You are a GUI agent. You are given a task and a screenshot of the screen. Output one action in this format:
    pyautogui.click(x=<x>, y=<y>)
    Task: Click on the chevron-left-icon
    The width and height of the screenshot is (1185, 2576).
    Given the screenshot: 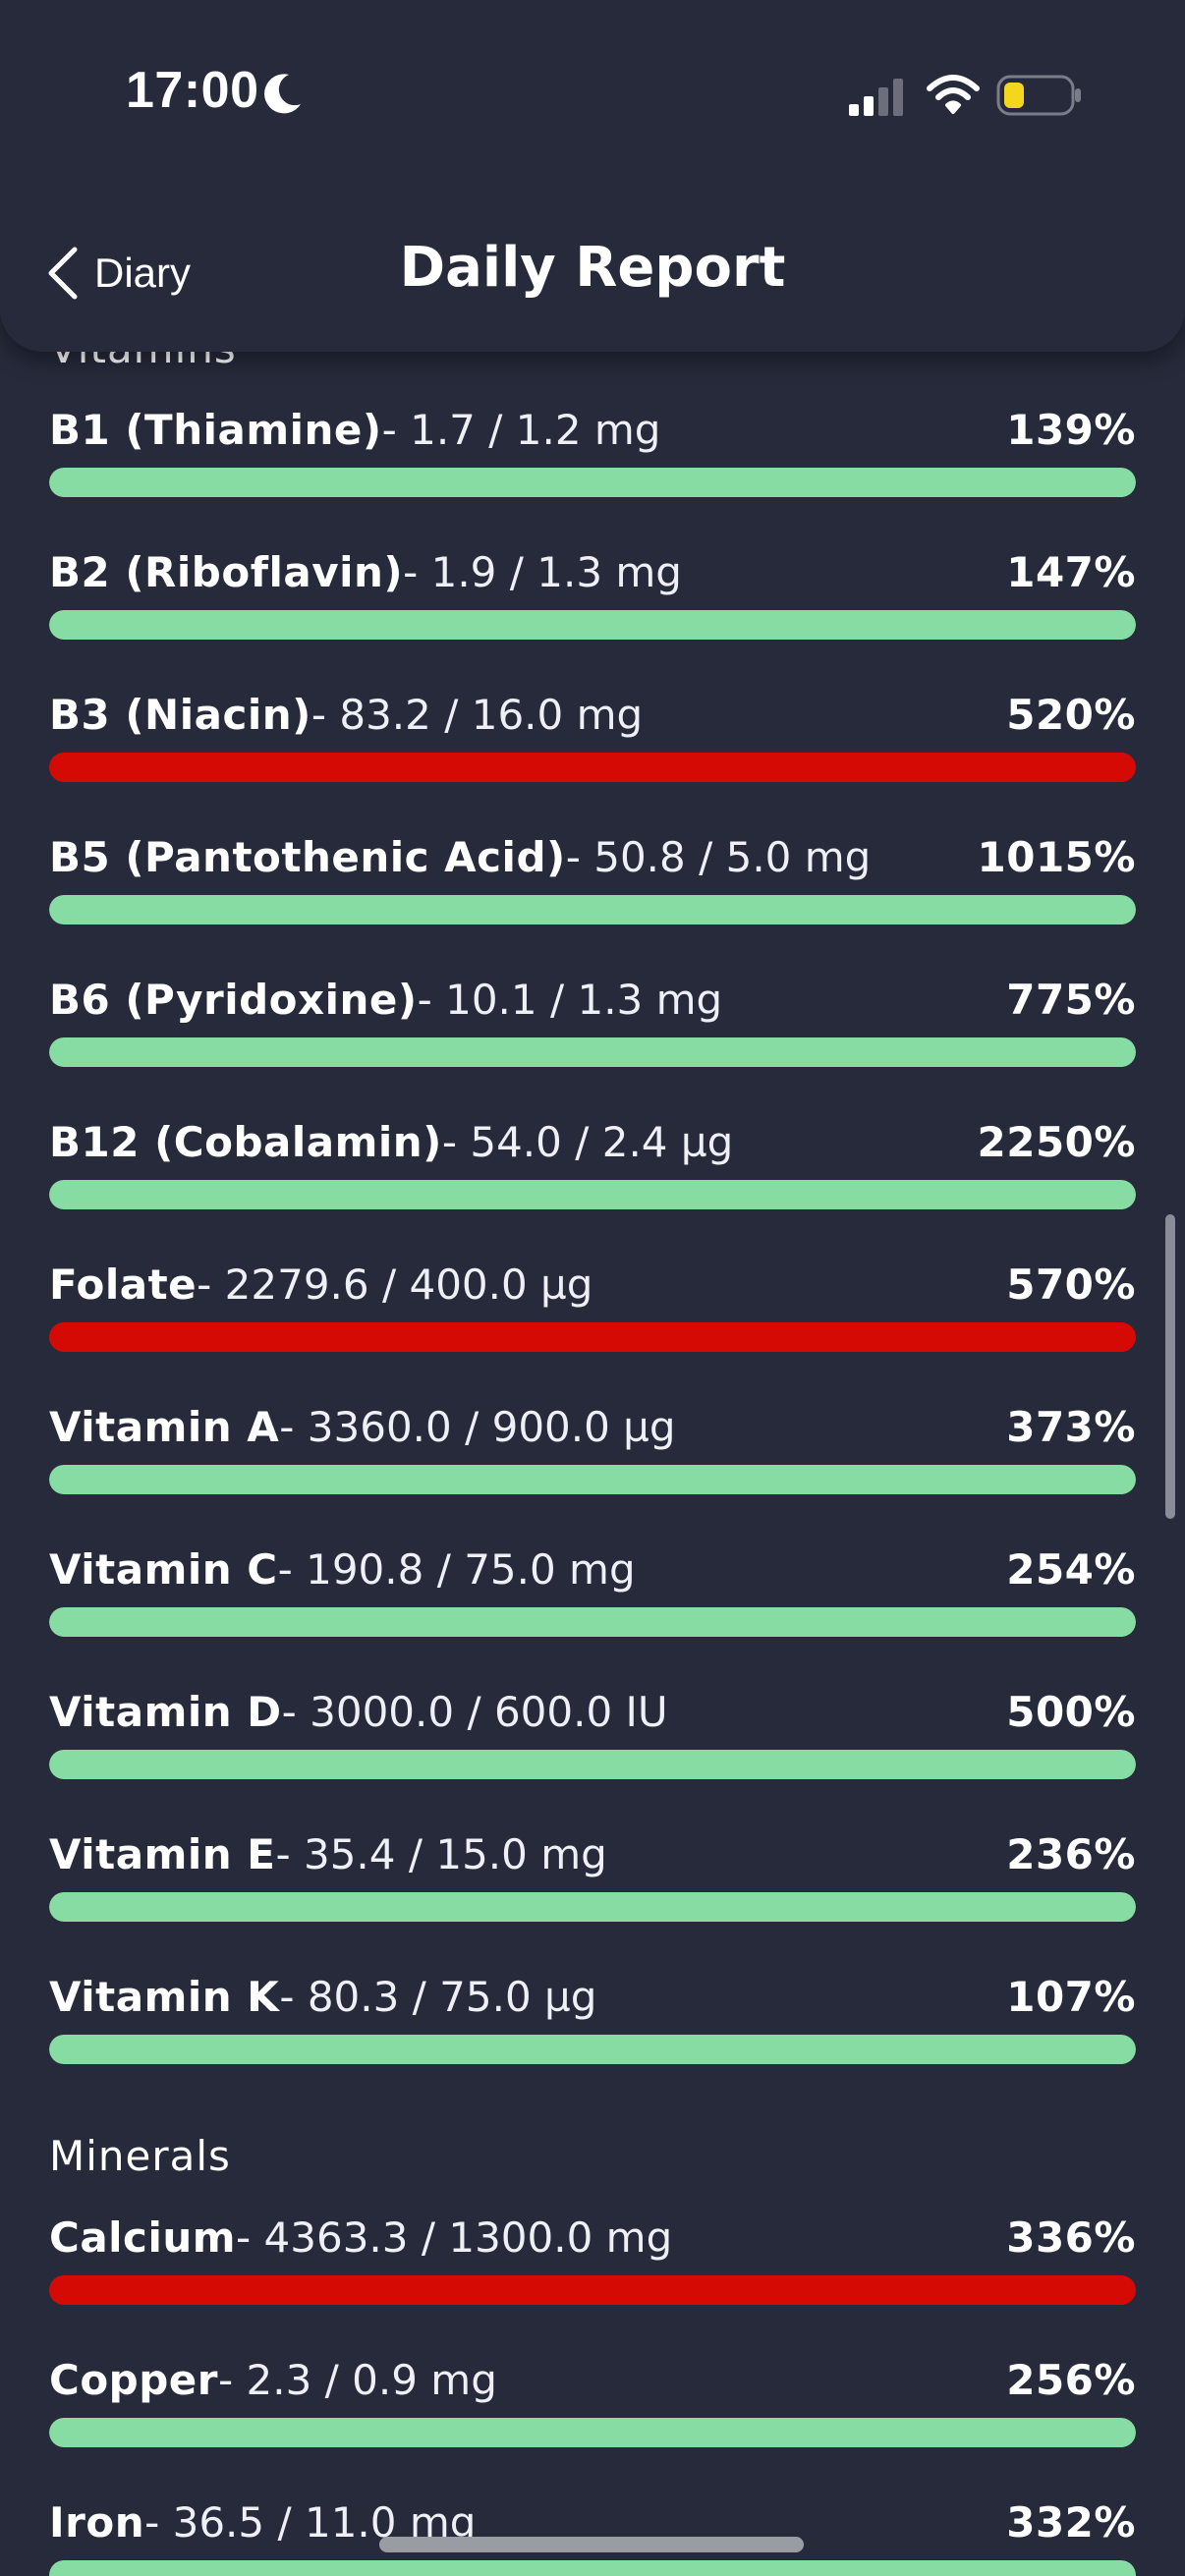 What is the action you would take?
    pyautogui.click(x=63, y=273)
    